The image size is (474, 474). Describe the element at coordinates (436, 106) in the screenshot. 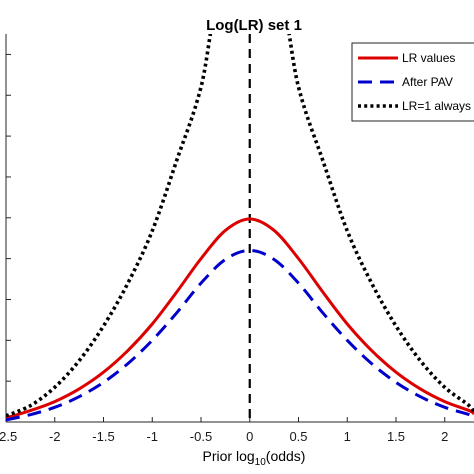

I see `legend-label: LR=1 always` at that location.